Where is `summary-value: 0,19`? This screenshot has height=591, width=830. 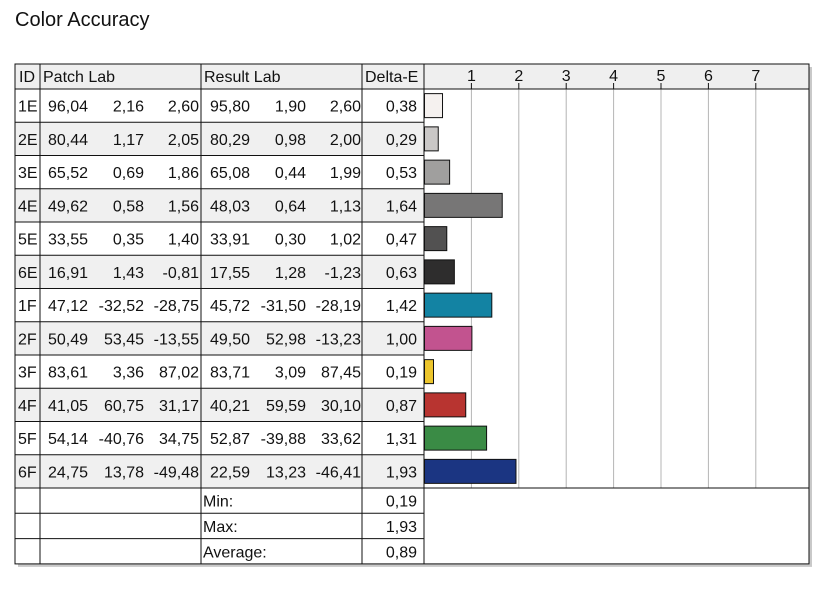 summary-value: 0,19 is located at coordinates (401, 502).